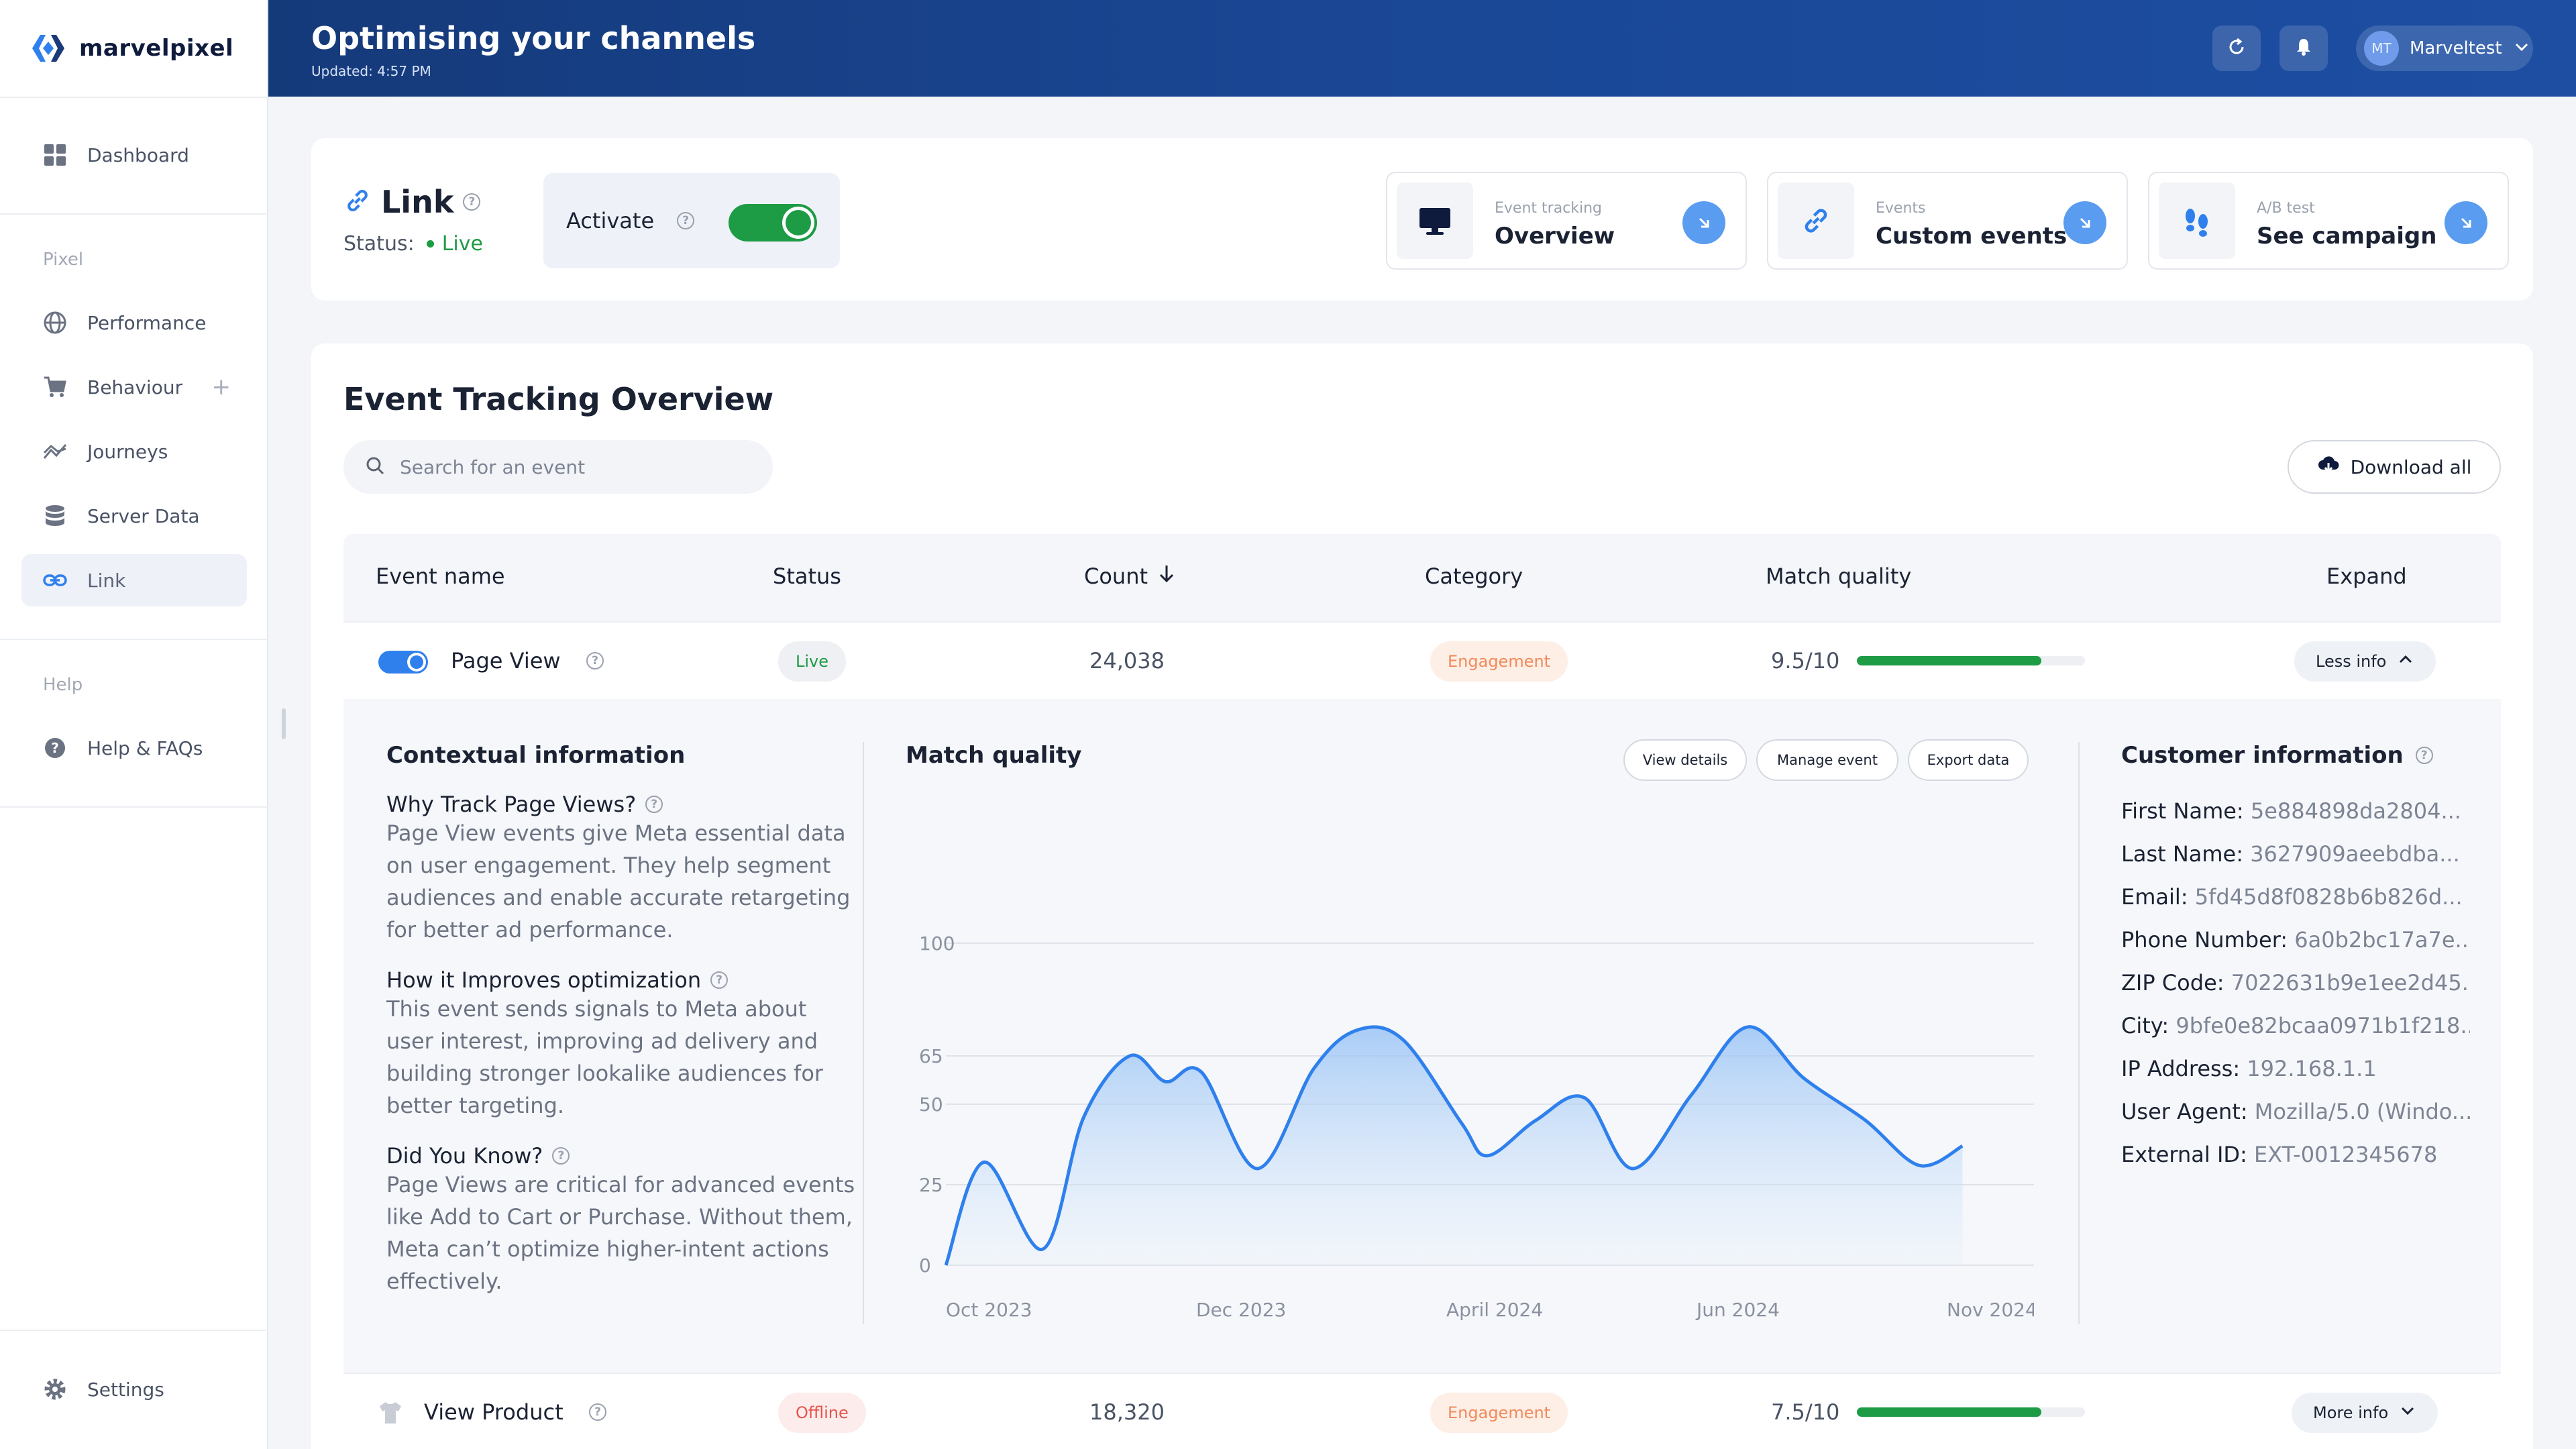  I want to click on user-menu: MT Marveltest, so click(2444, 48).